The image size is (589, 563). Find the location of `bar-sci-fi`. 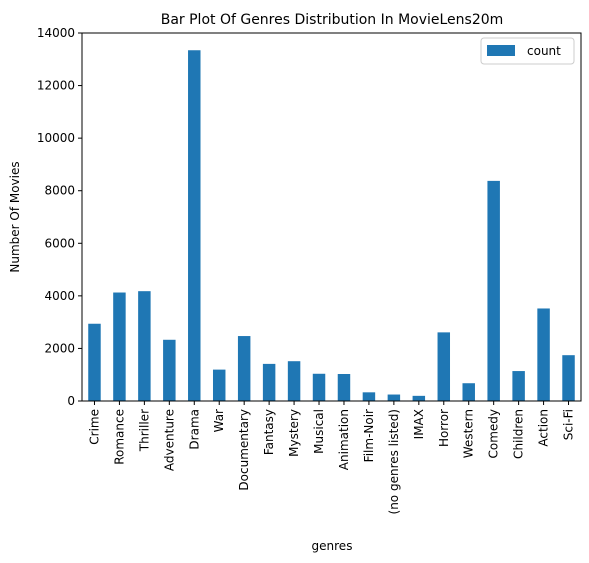

bar-sci-fi is located at coordinates (568, 378).